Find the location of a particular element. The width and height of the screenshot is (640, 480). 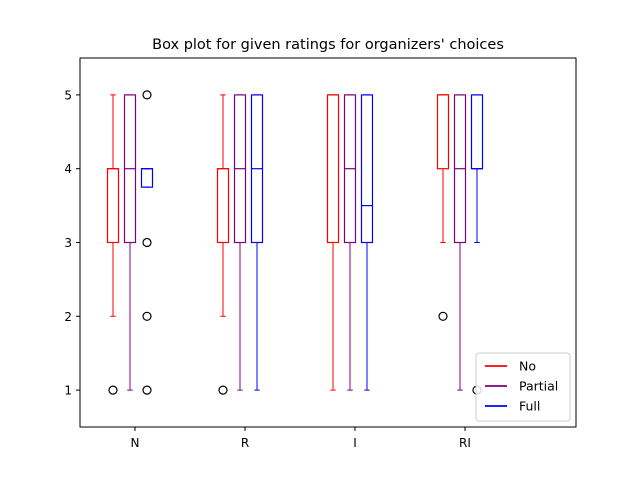

box-no-ri is located at coordinates (443, 207).